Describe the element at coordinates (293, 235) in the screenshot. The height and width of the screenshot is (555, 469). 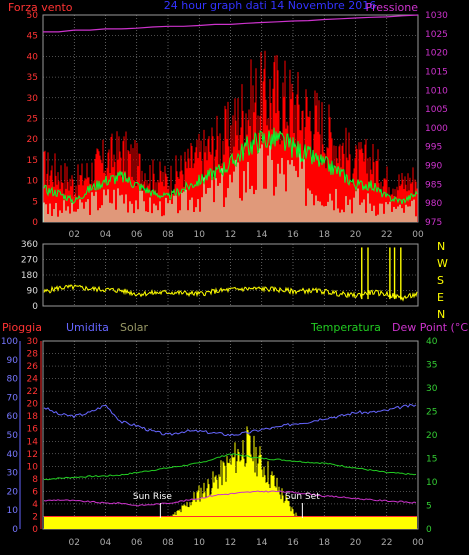
I see `x-tick-label: 16` at that location.